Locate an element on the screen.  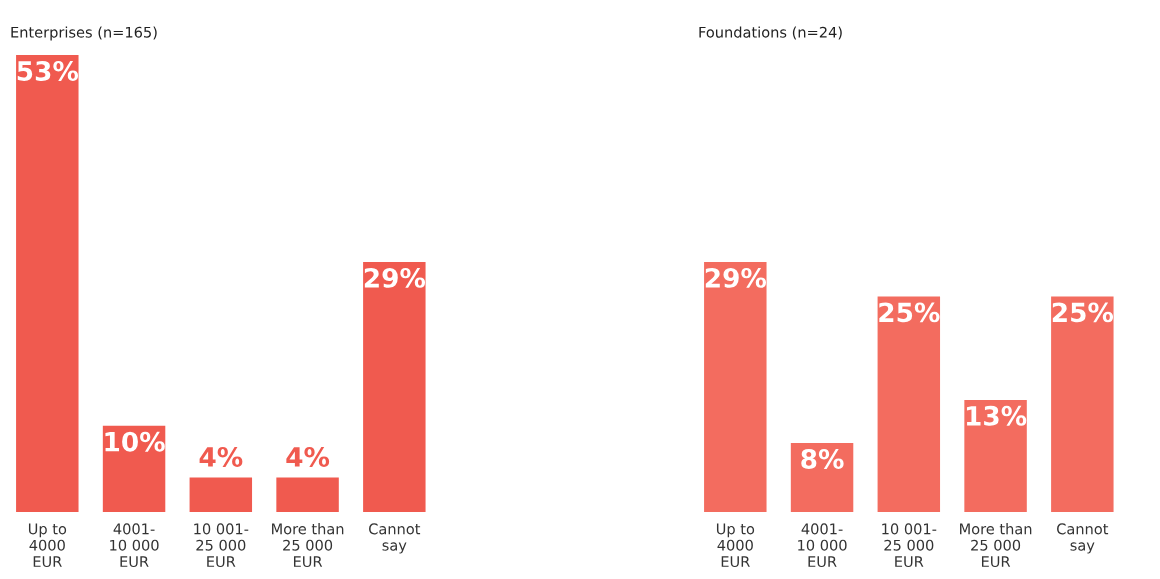
data-label: 10% is located at coordinates (135, 441).